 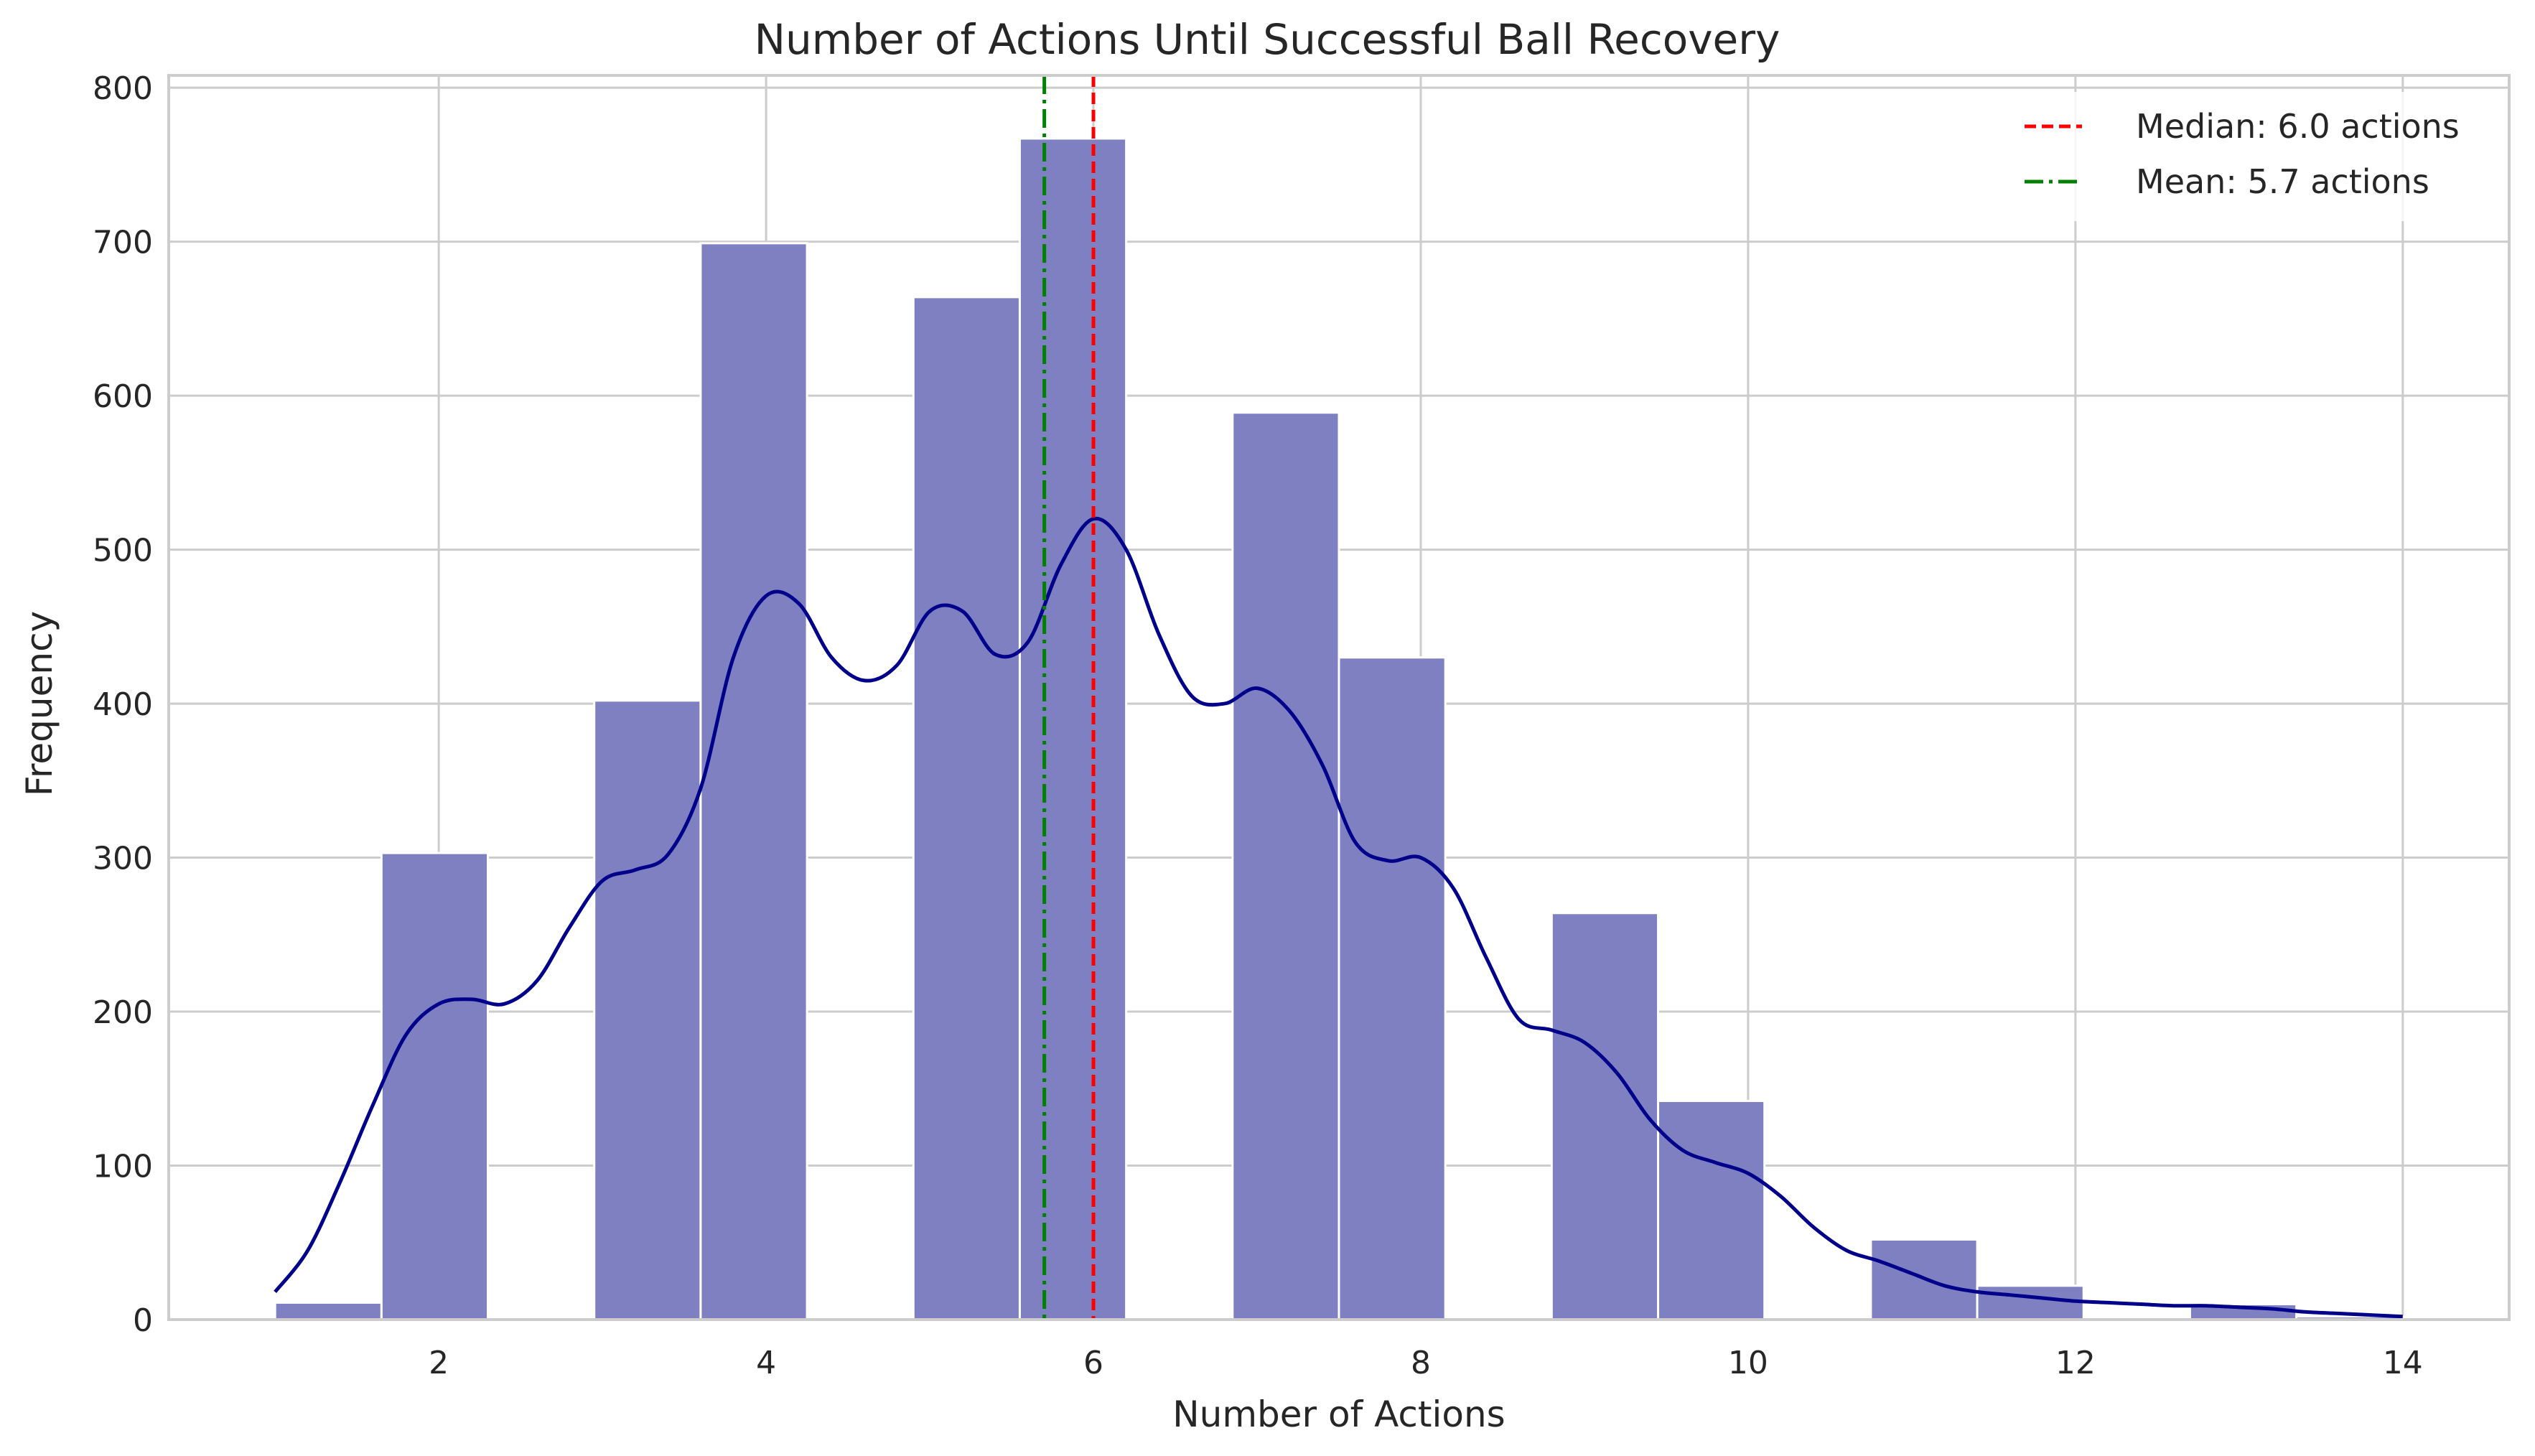 What do you see at coordinates (123, 243) in the screenshot?
I see `y-tick-label: 700` at bounding box center [123, 243].